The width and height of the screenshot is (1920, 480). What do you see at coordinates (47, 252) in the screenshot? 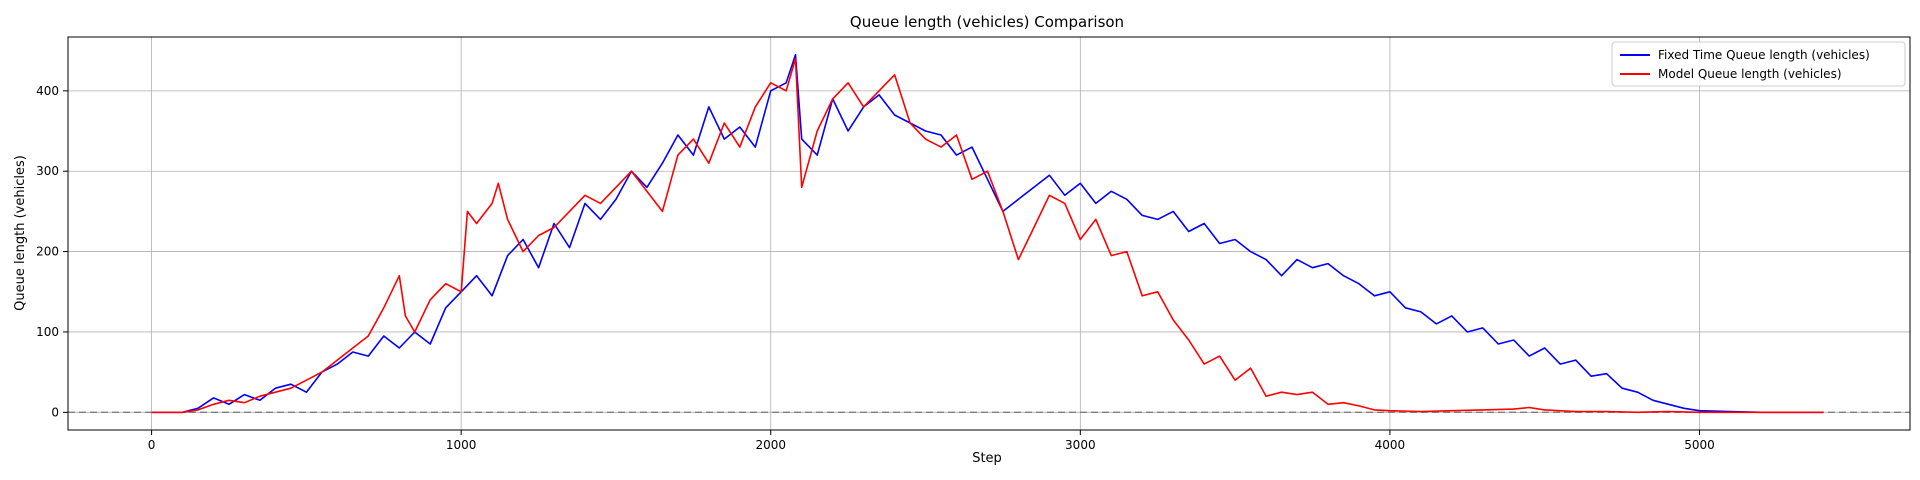
I see `y-tick-label: 200` at bounding box center [47, 252].